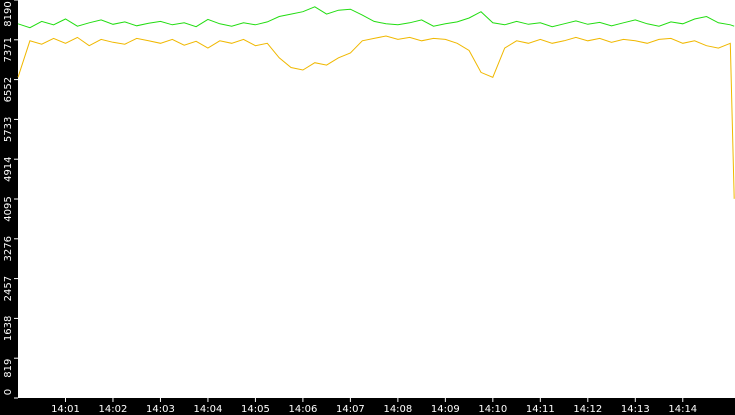  I want to click on y-tick-label: 819, so click(8, 368).